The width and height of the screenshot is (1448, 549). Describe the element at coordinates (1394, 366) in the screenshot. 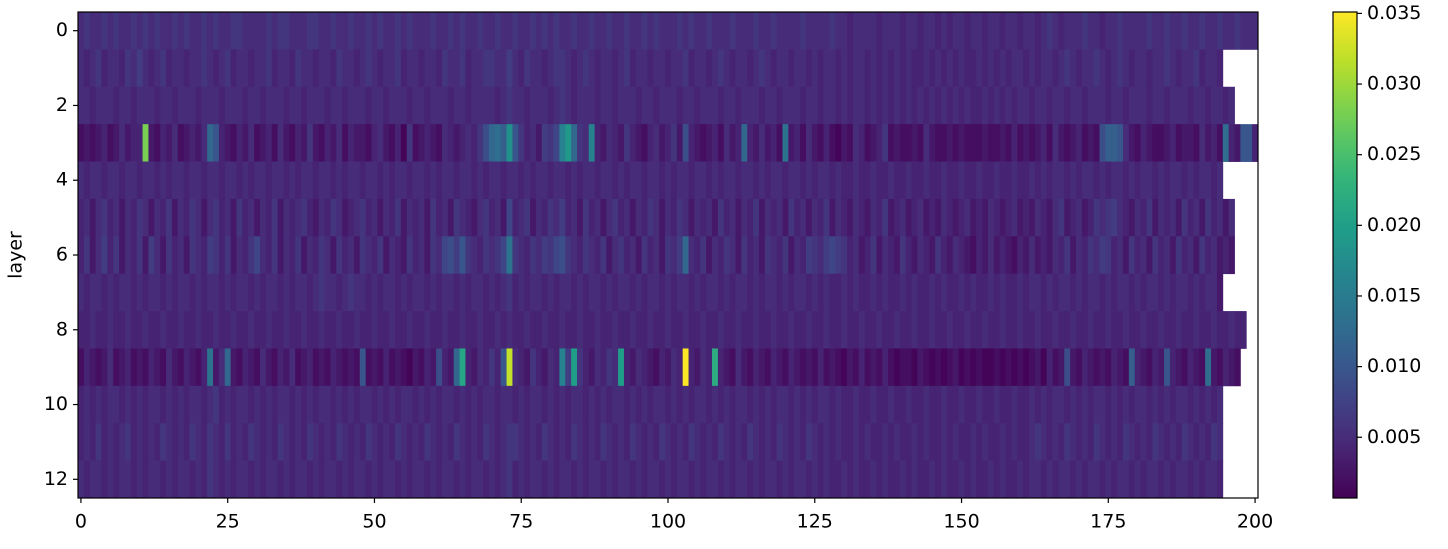

I see `colorbar-tick-label: 0.010` at that location.